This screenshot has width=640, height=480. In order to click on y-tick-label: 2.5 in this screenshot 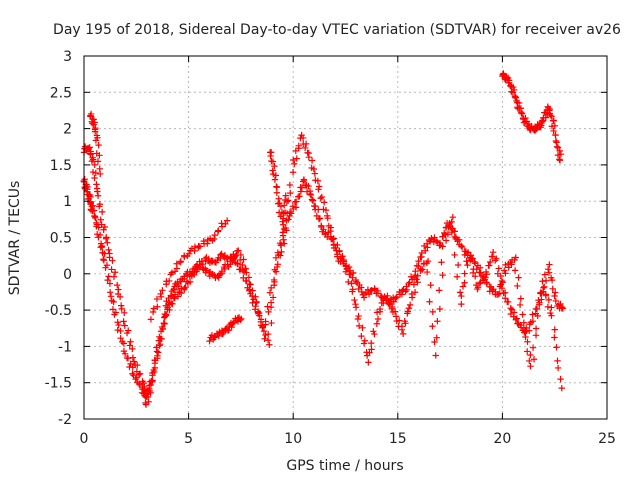, I will do `click(61, 93)`.